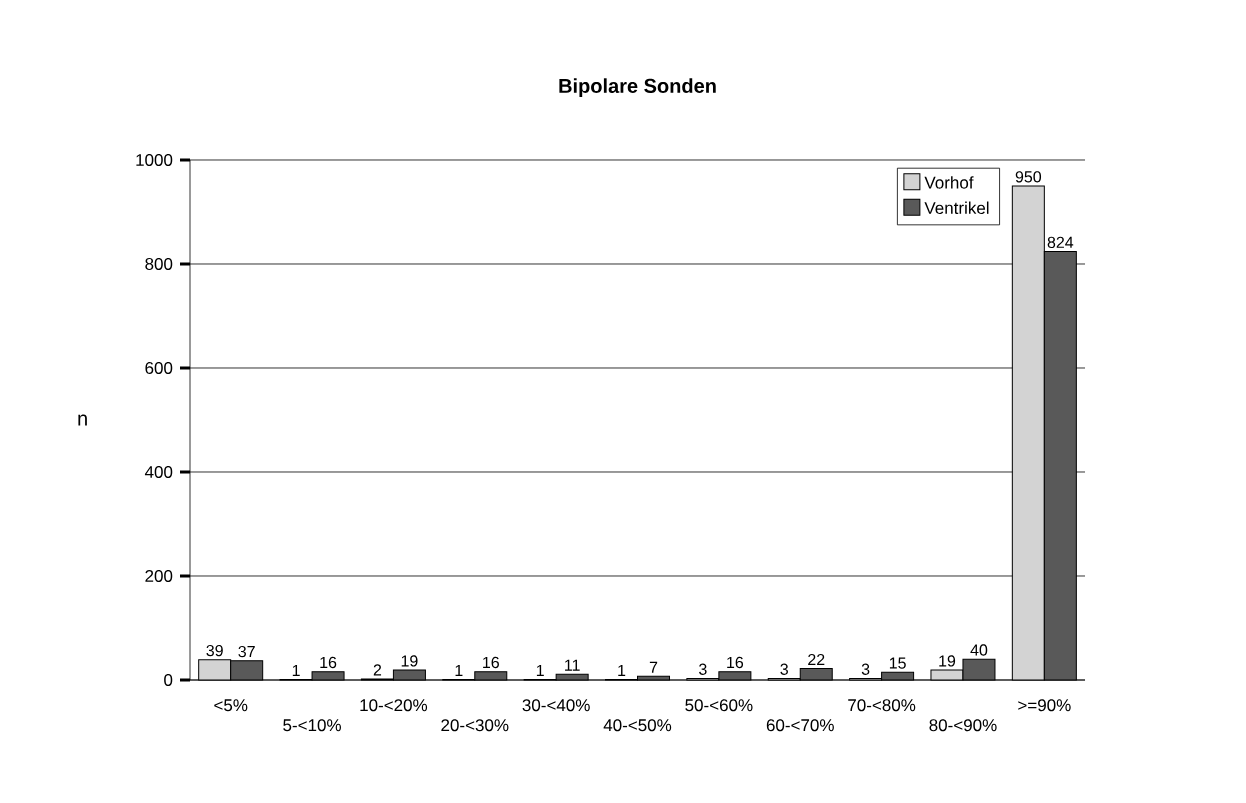 The height and width of the screenshot is (803, 1246). Describe the element at coordinates (168, 680) in the screenshot. I see `y-tick-label: 0` at that location.